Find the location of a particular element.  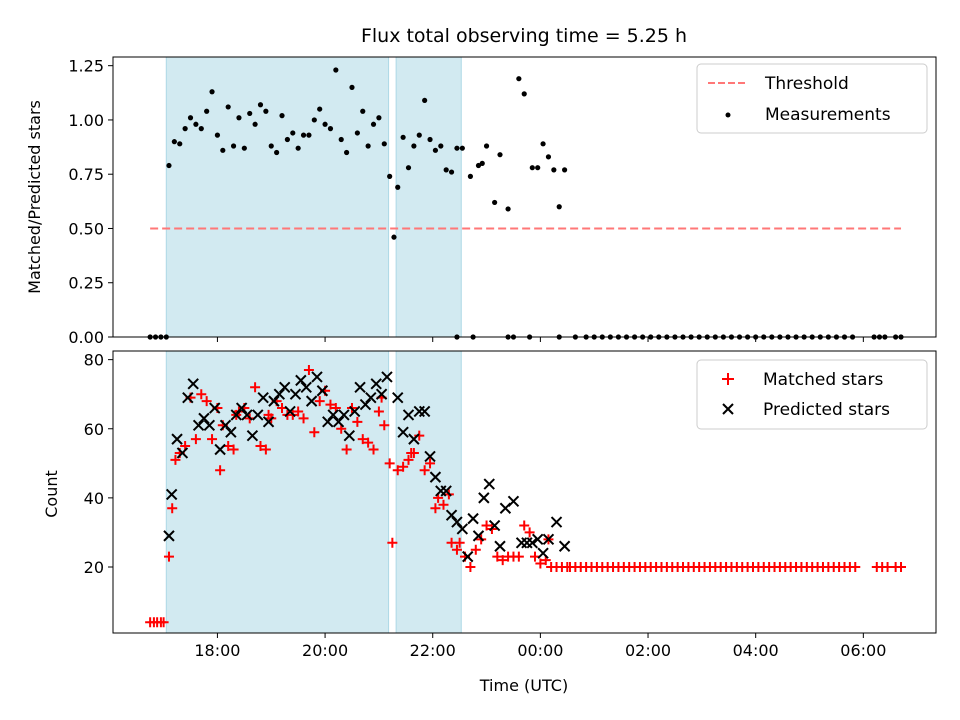

bottom-legend-box is located at coordinates (812, 394).